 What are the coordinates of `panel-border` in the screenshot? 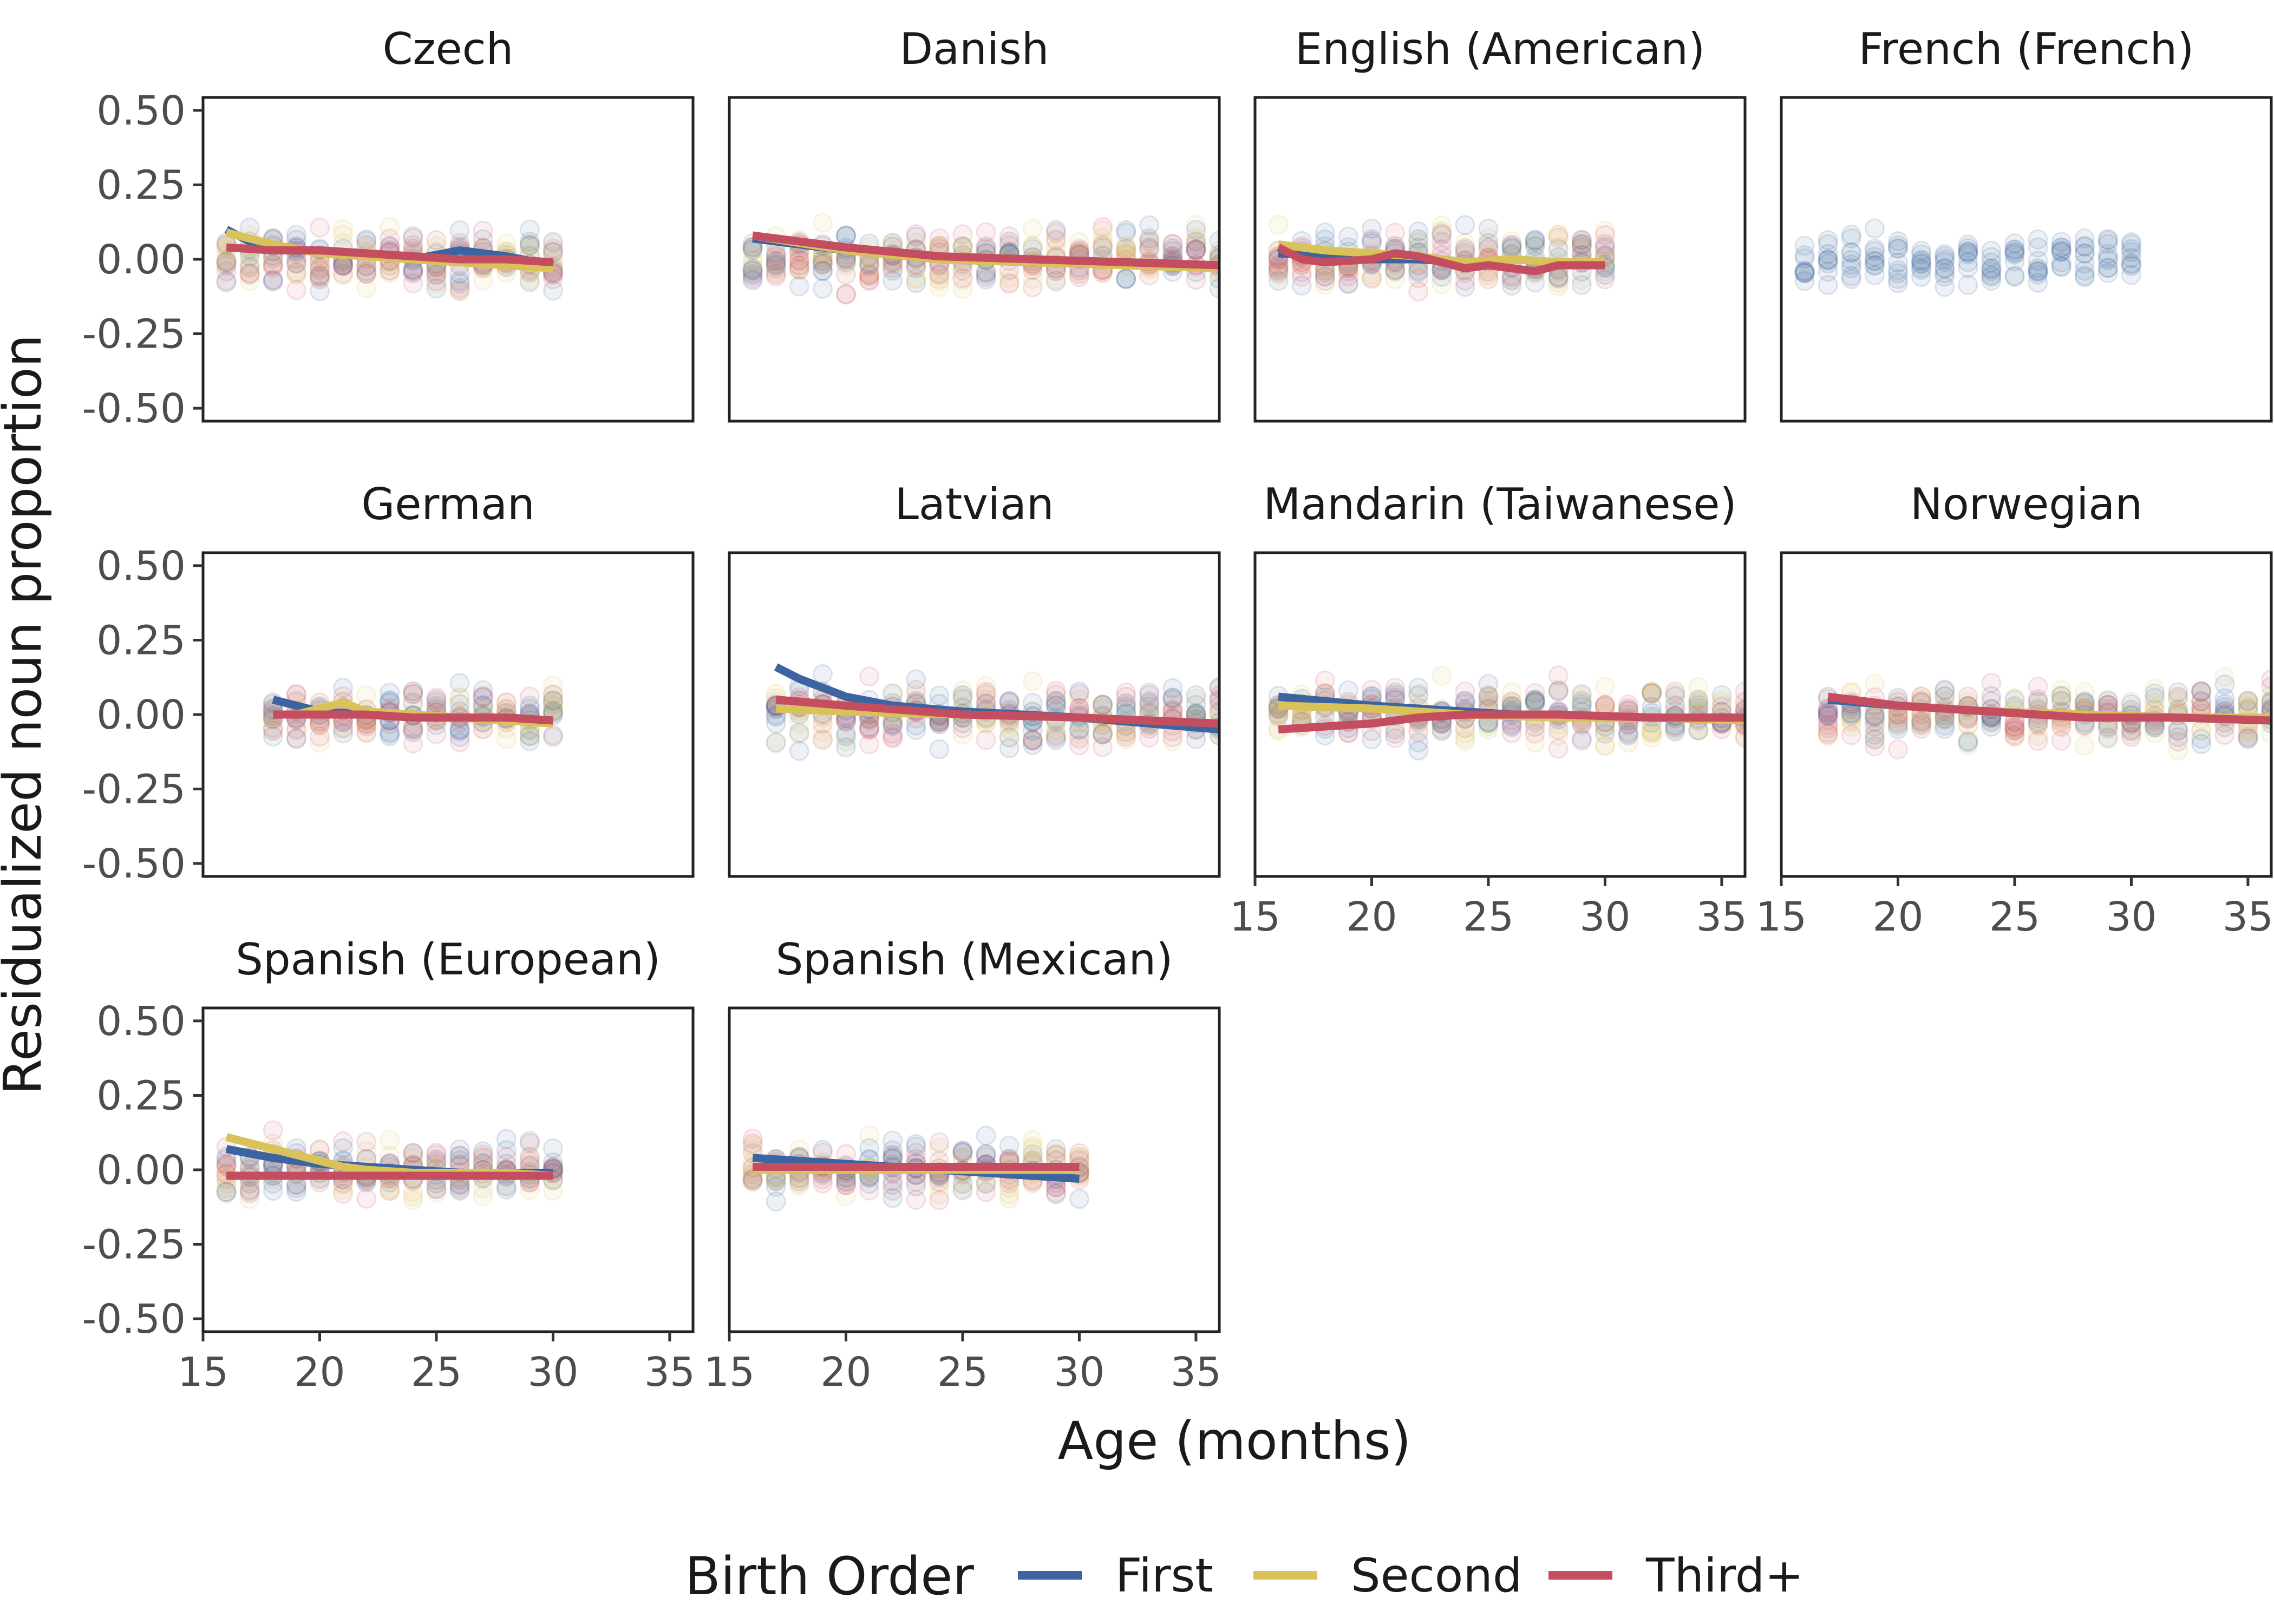 It's located at (975, 259).